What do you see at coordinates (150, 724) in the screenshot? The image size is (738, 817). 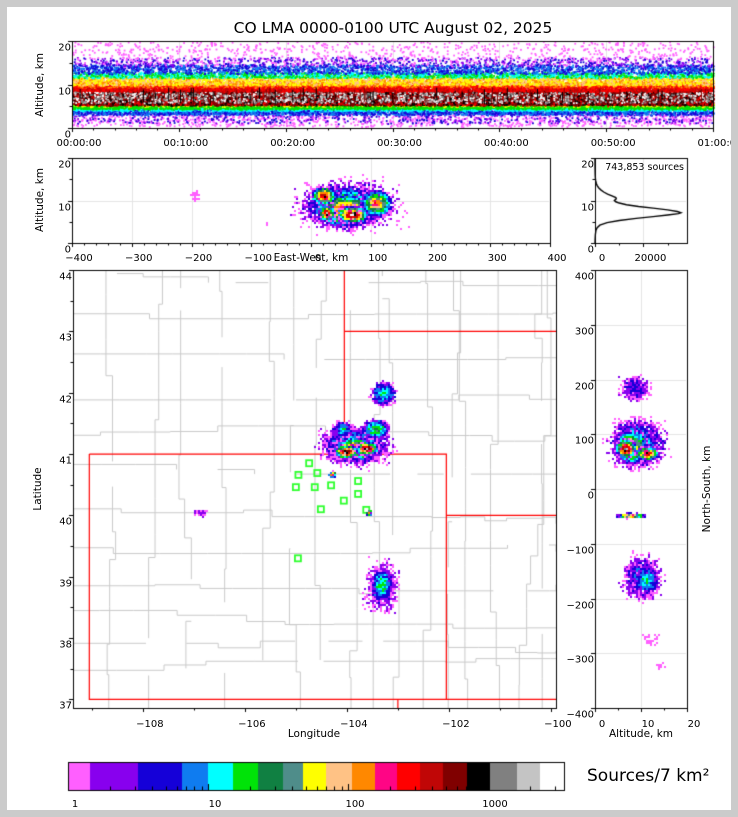 I see `tick-label: −108` at bounding box center [150, 724].